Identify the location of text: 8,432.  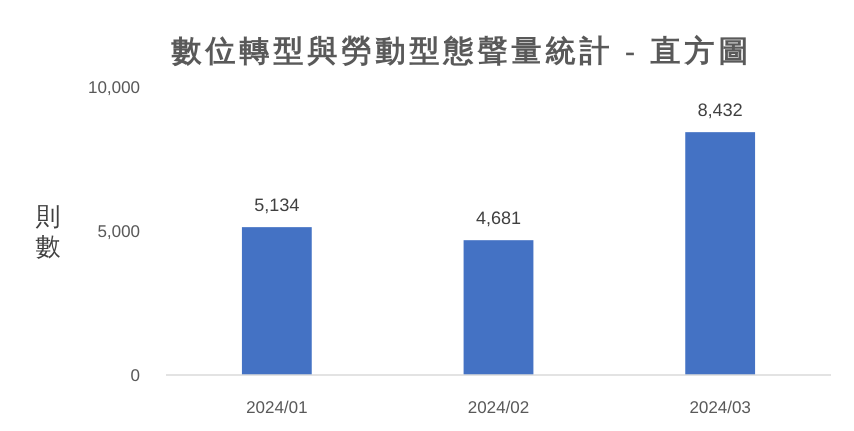
(720, 110).